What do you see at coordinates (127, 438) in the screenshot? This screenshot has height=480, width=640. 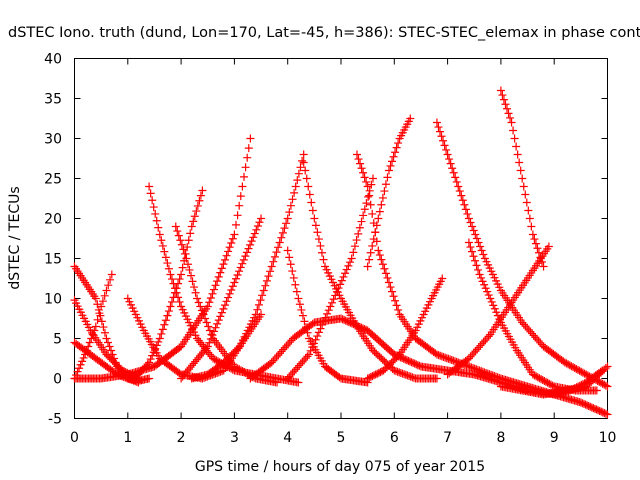 I see `x-tick-label: 1` at bounding box center [127, 438].